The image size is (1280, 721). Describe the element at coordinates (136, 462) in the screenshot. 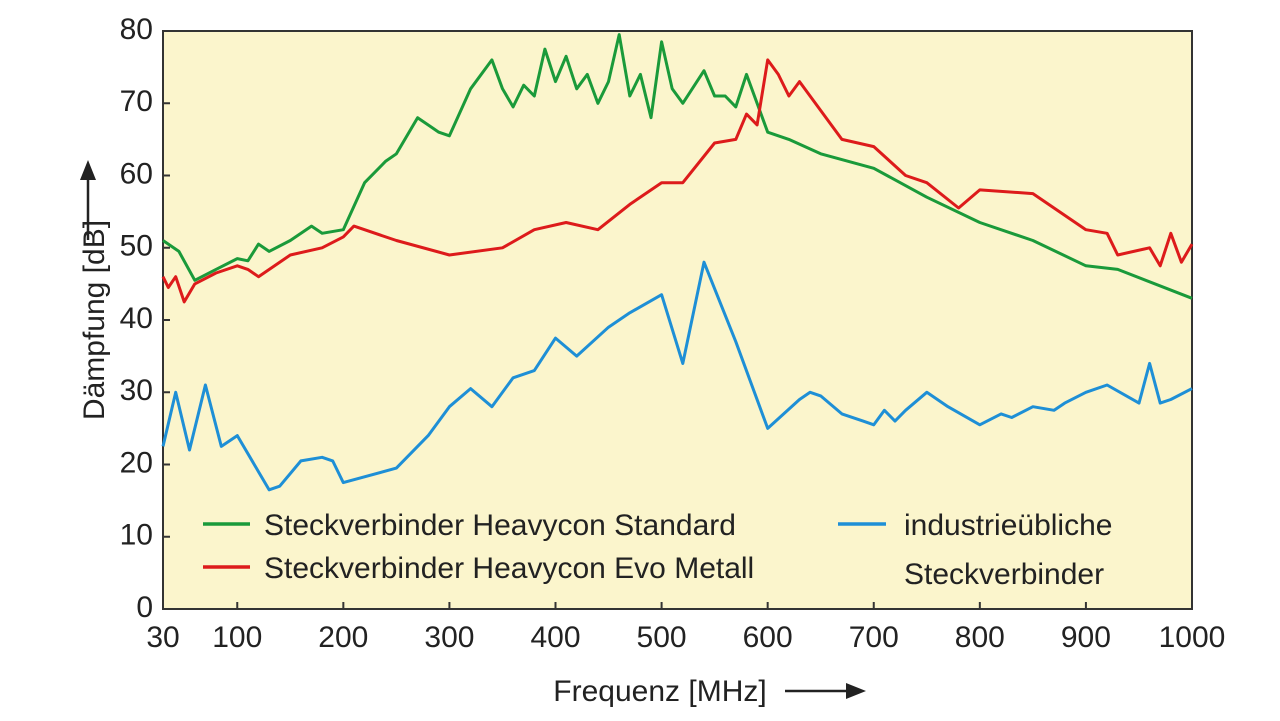

I see `y-tick-label: 20` at that location.